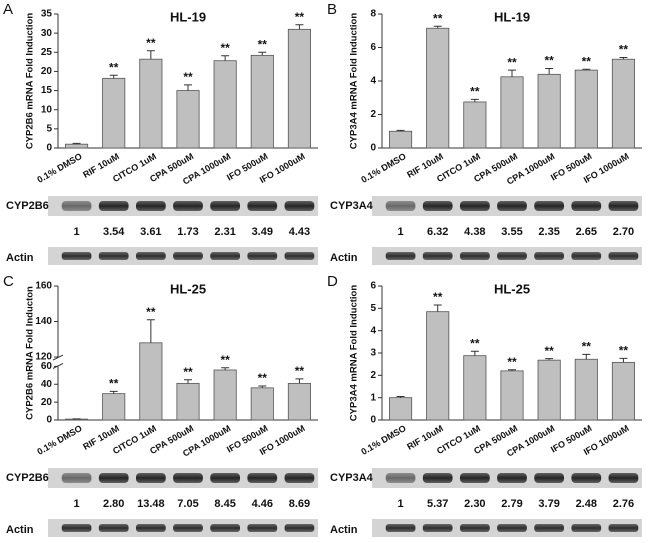 This screenshot has height=543, width=648. Describe the element at coordinates (332, 281) in the screenshot. I see `panel-label: D` at that location.